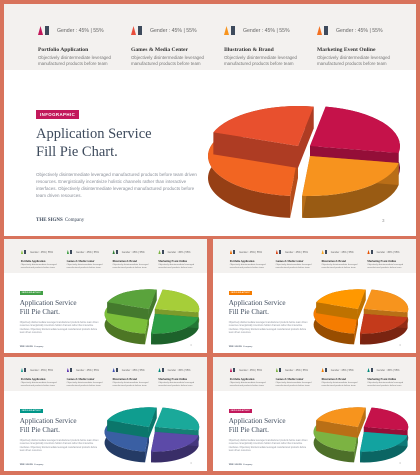 This screenshot has height=475, width=420. Describe the element at coordinates (94, 134) in the screenshot. I see `slide-title-line-1: Application Service` at that location.